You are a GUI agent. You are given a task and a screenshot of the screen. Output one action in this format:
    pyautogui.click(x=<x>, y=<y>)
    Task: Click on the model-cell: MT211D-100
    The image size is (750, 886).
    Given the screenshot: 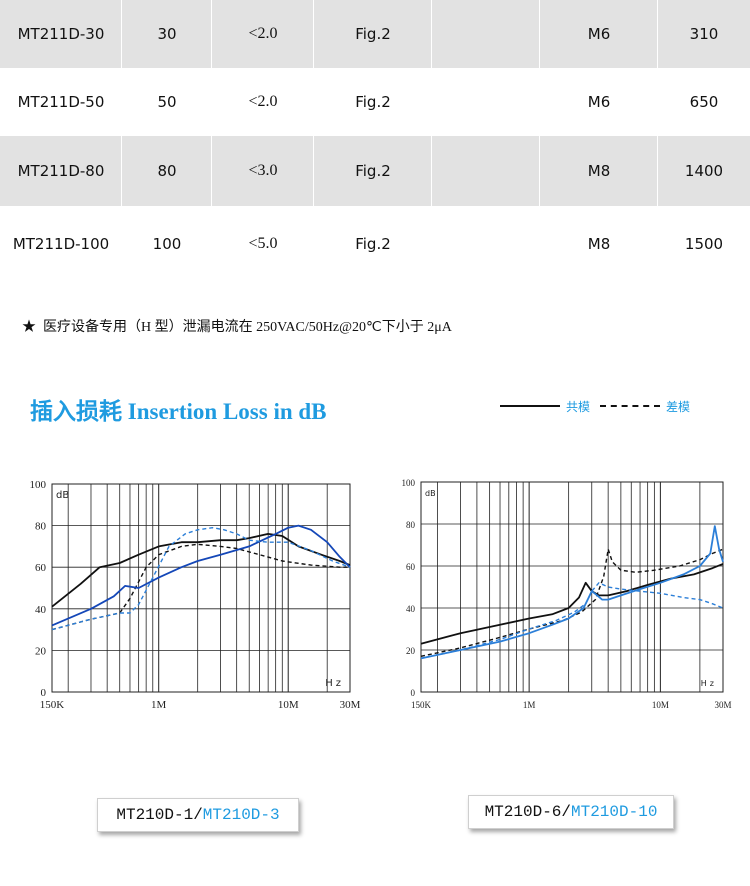 What is the action you would take?
    pyautogui.click(x=61, y=244)
    